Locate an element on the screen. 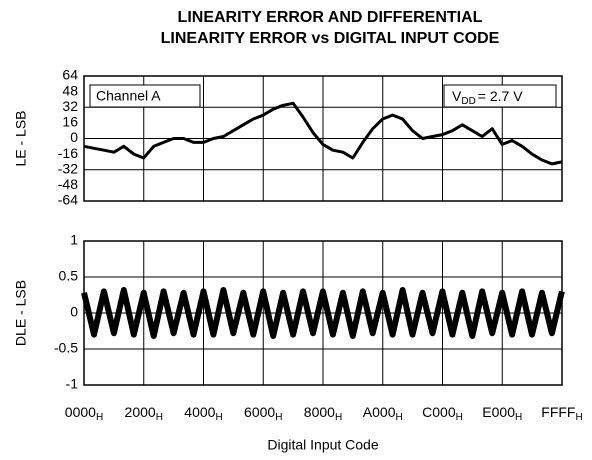  y-axis-label: LE - LSB is located at coordinates (21, 138).